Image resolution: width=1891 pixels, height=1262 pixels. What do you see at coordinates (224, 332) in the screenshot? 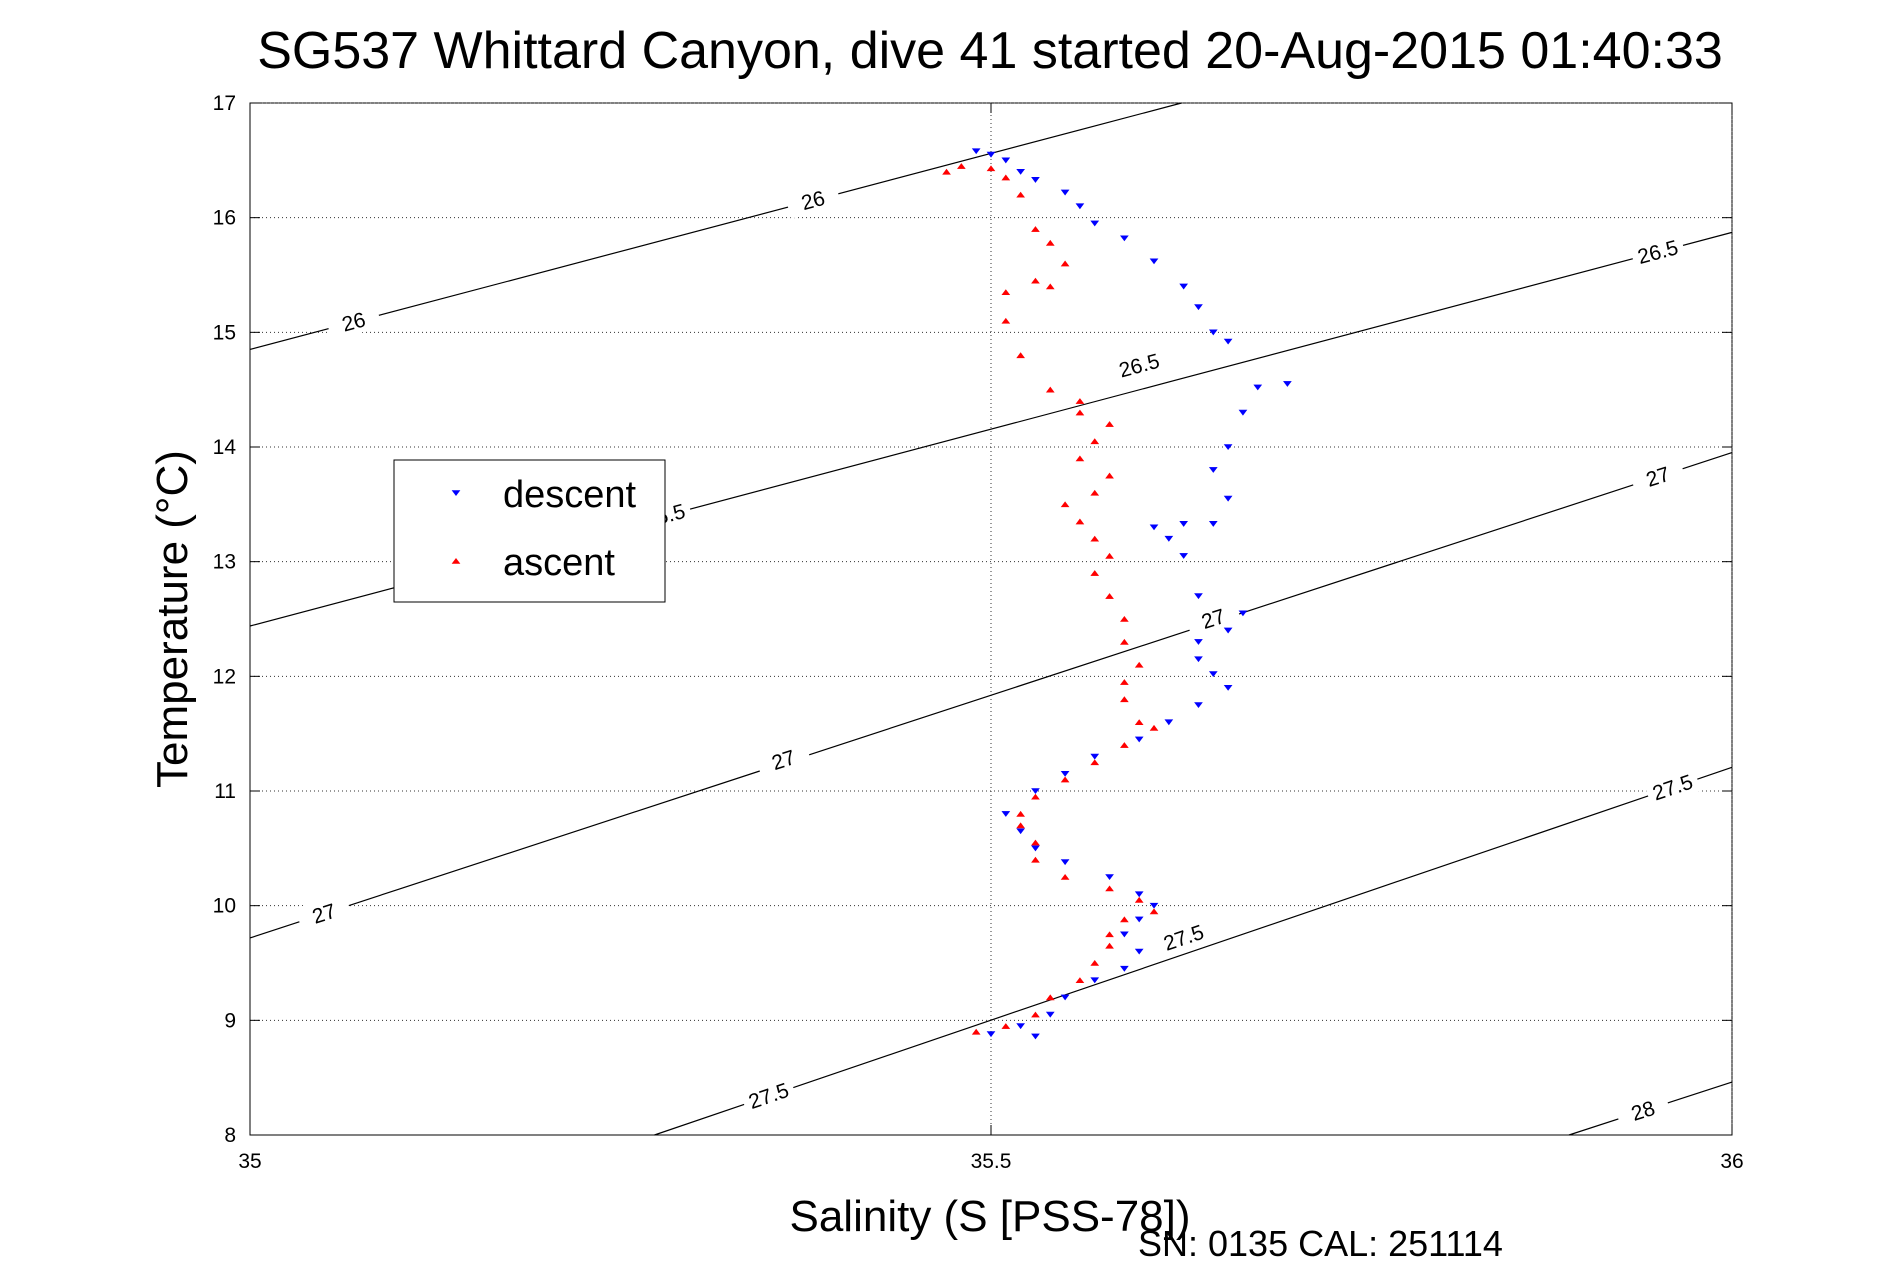
I see `y-tick-label: 15` at bounding box center [224, 332].